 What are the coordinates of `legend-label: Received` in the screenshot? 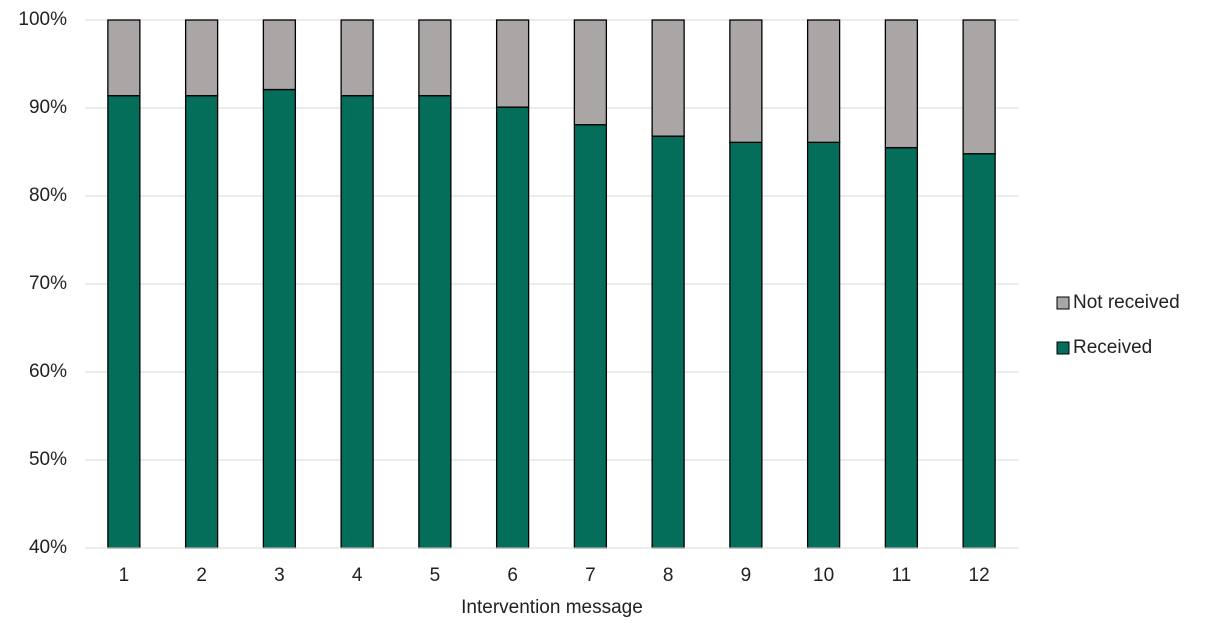 It's located at (1112, 347).